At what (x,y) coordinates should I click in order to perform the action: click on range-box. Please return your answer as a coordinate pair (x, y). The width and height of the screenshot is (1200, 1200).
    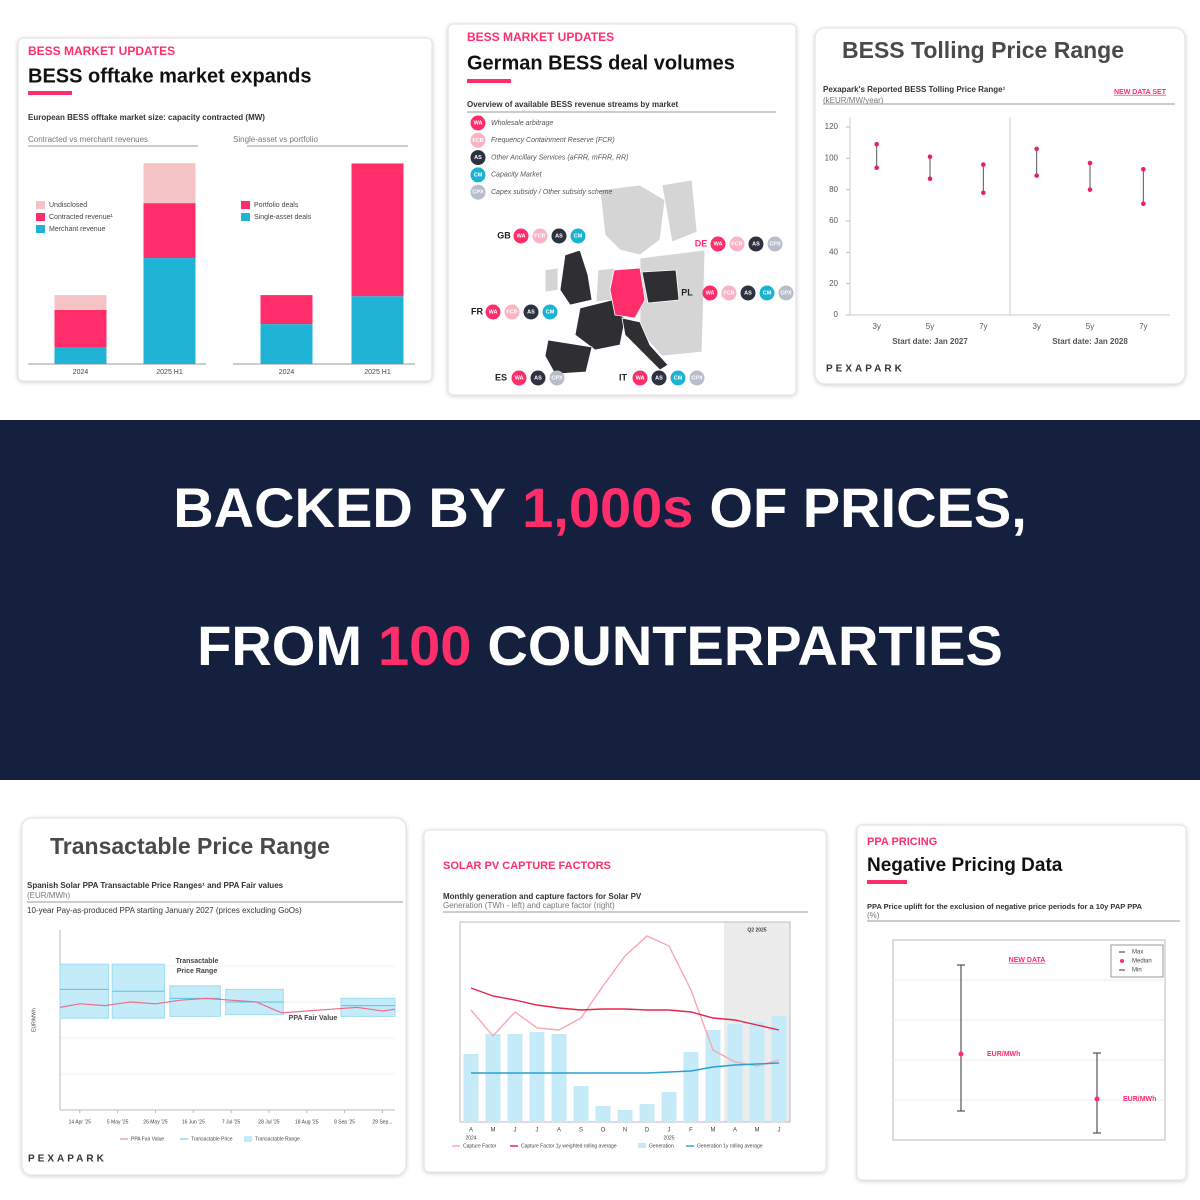
    Looking at the image, I should click on (368, 1007).